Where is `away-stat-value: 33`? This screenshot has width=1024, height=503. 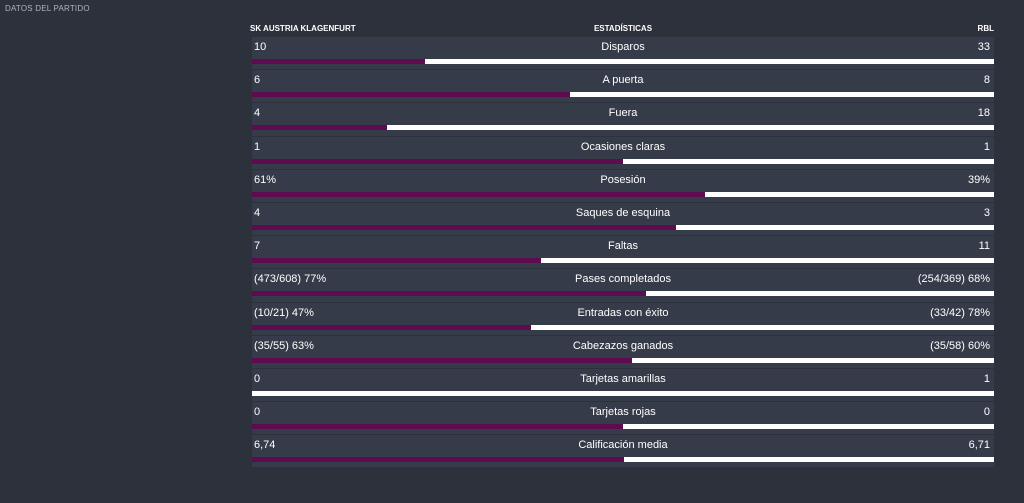
away-stat-value: 33 is located at coordinates (983, 47).